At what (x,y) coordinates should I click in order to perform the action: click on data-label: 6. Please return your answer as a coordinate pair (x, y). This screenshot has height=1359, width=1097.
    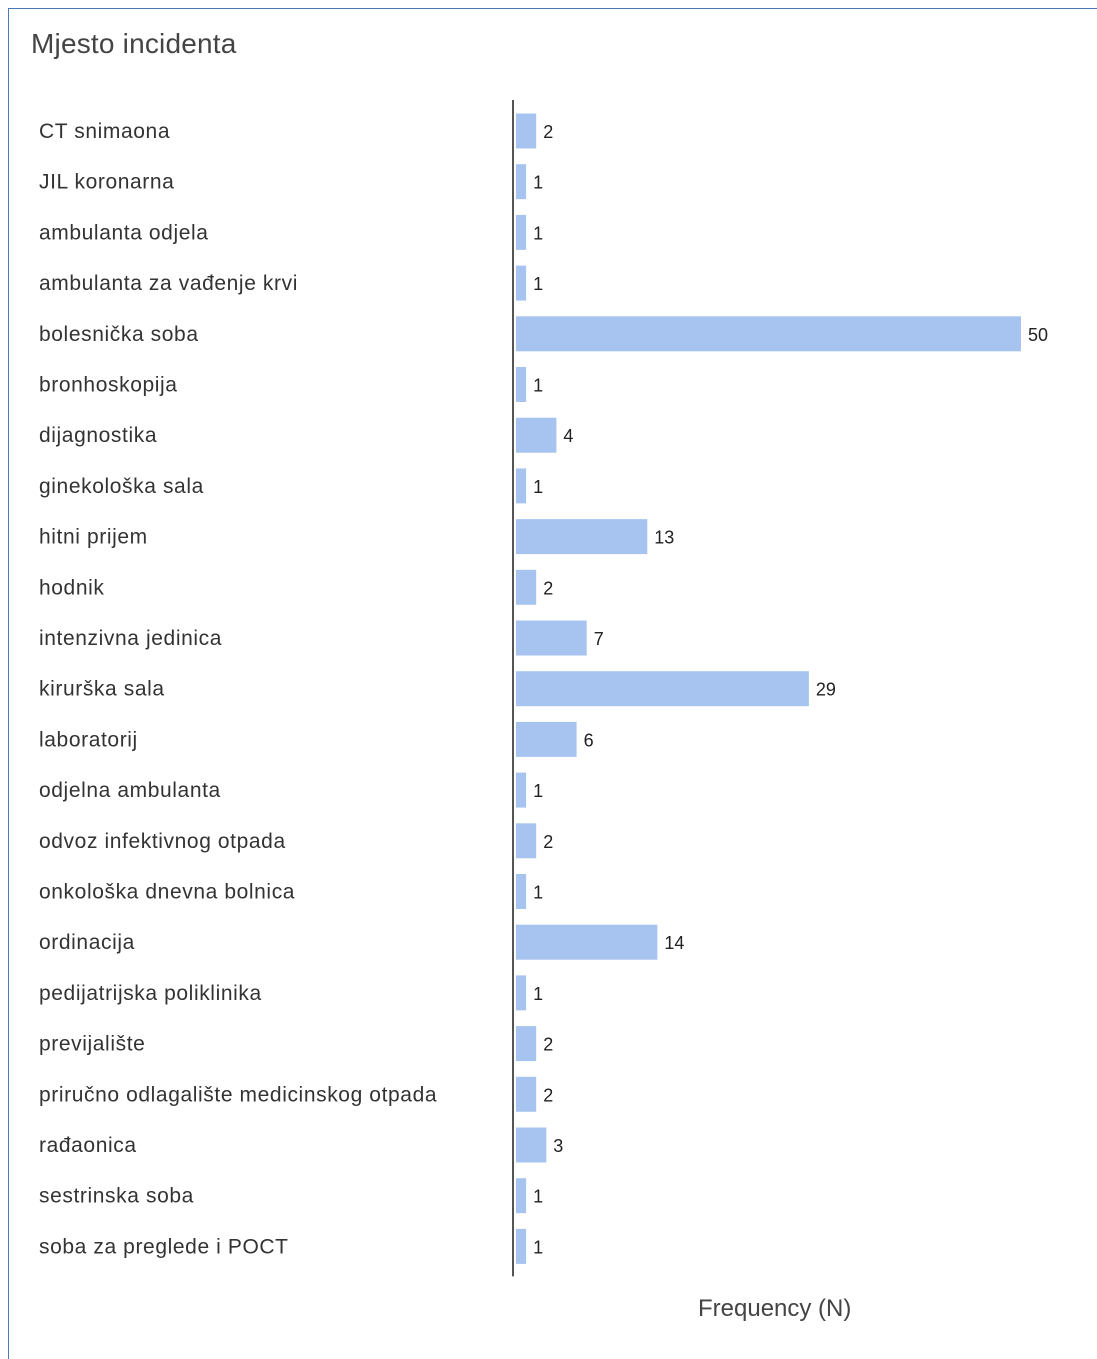
    Looking at the image, I should click on (589, 740).